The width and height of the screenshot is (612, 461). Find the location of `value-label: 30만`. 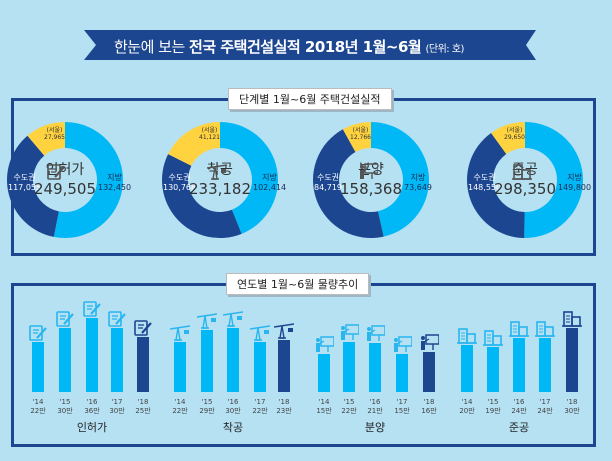

value-label: 30만 is located at coordinates (117, 411).